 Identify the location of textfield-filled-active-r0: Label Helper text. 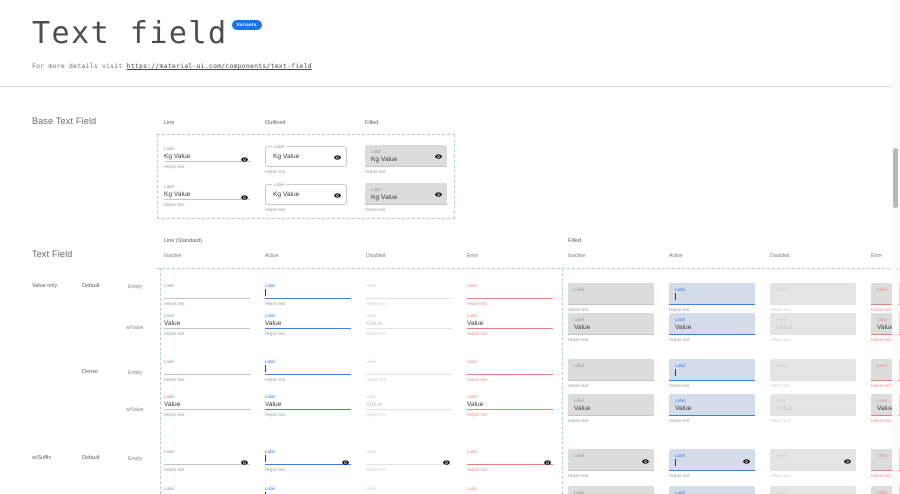
(712, 298).